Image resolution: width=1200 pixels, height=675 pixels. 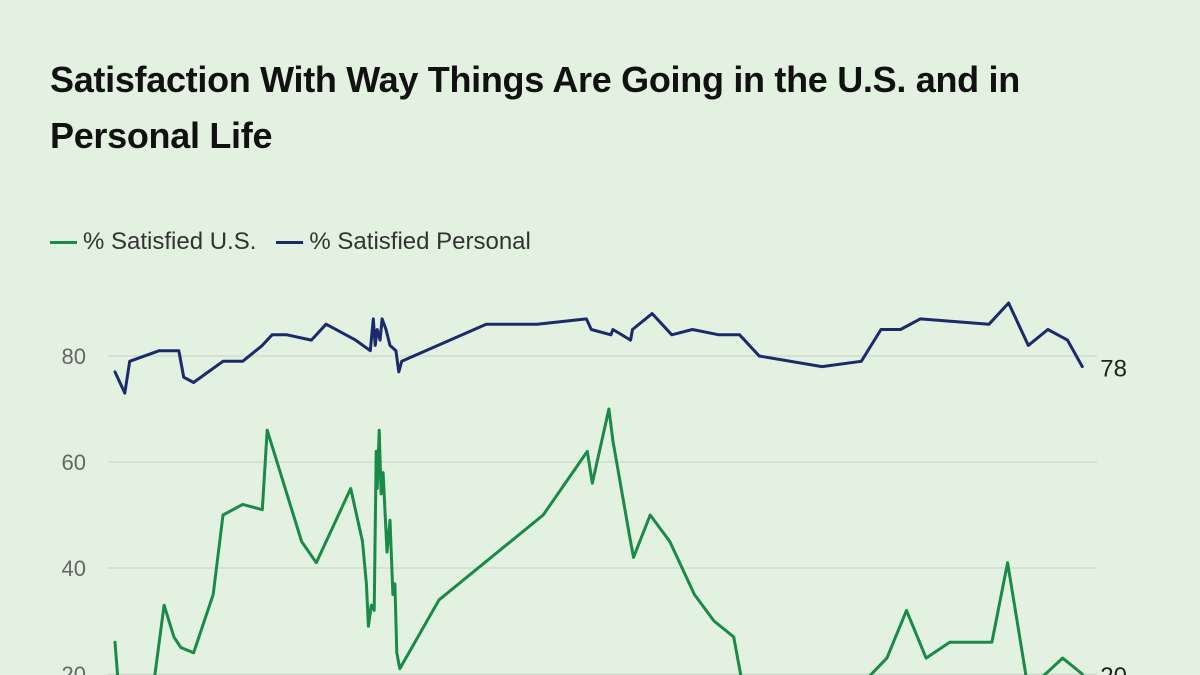 I want to click on legend-item-us: % Satisfied U.S., so click(x=153, y=242).